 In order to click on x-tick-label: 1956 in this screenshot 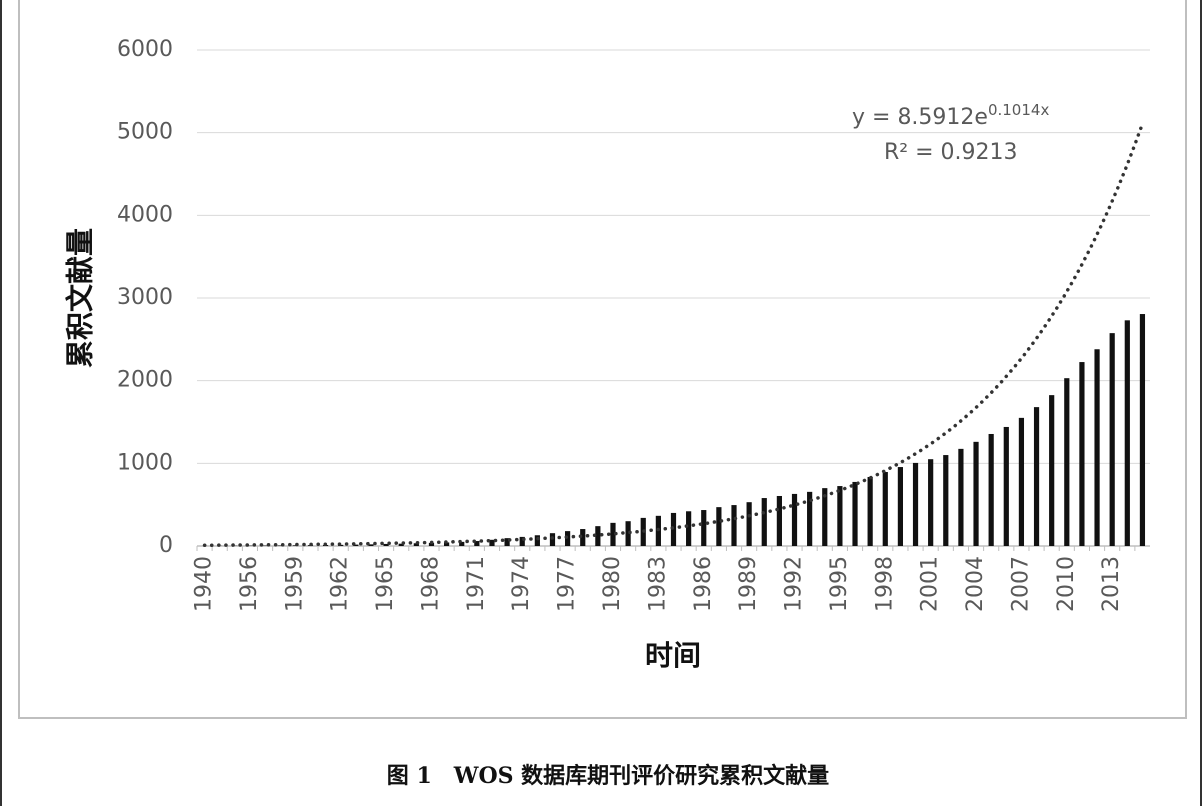, I will do `click(249, 584)`.